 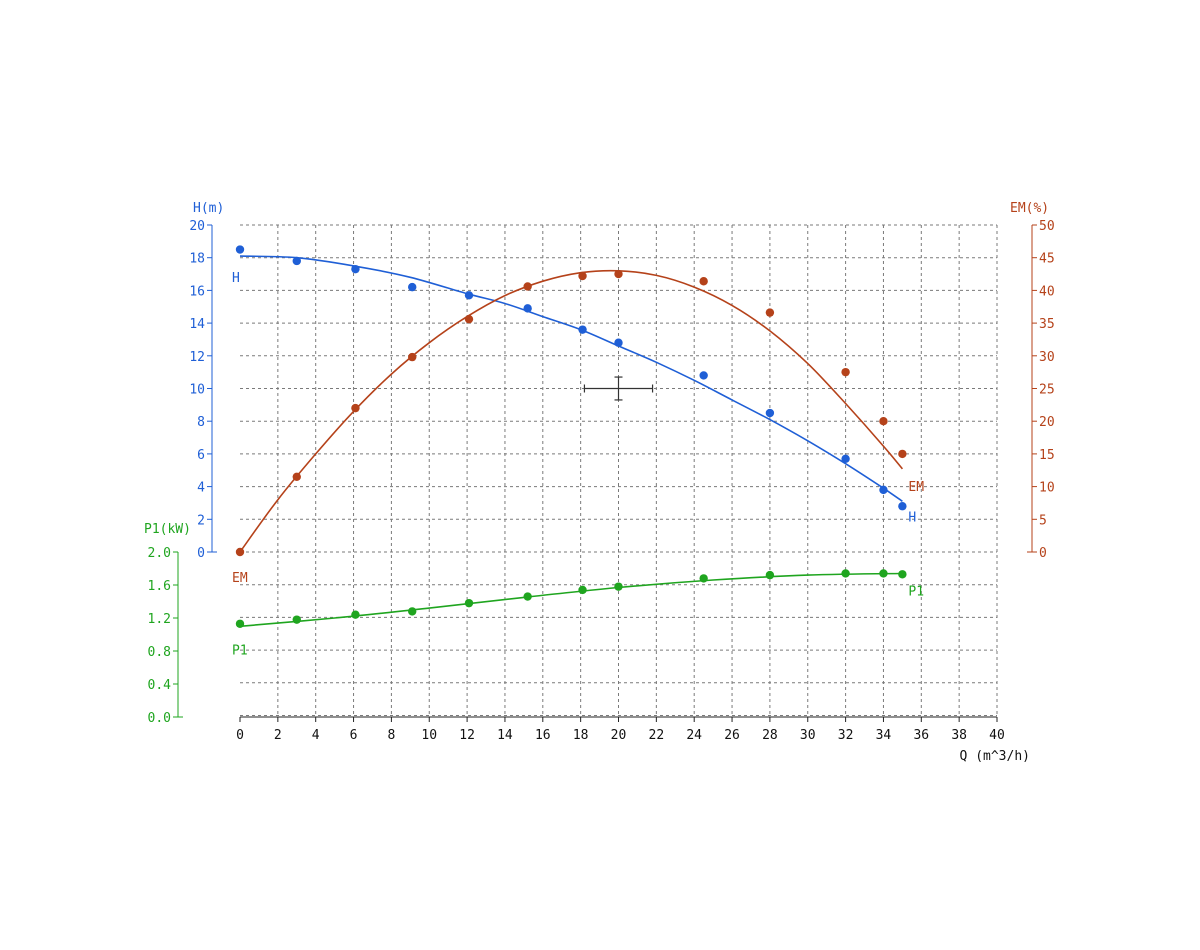 I want to click on curve-label-start-p1: P1, so click(x=240, y=650).